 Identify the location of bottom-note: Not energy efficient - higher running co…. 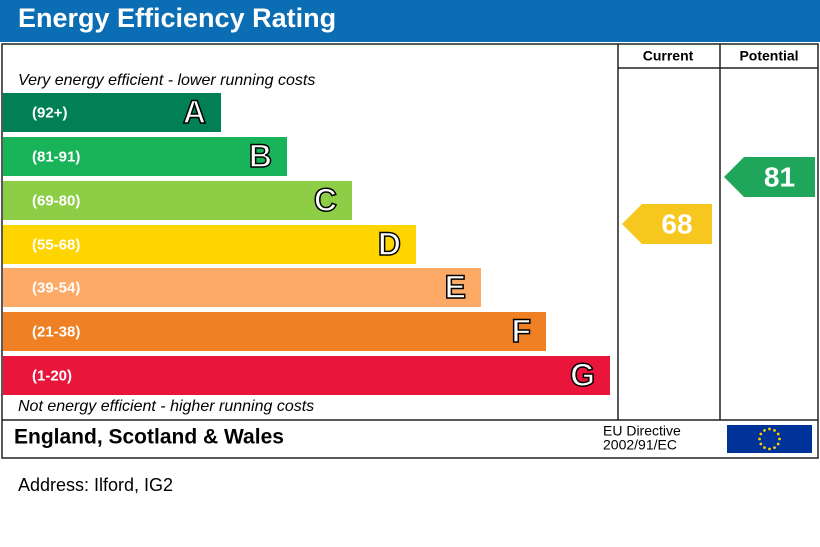
(166, 406).